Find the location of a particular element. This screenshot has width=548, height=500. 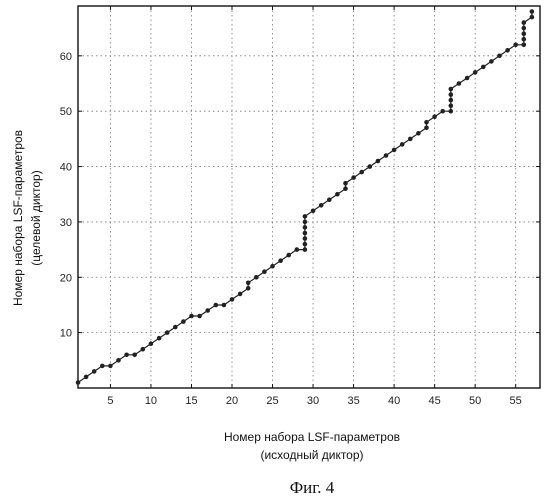

y-tick-label: 10 is located at coordinates (66, 334).